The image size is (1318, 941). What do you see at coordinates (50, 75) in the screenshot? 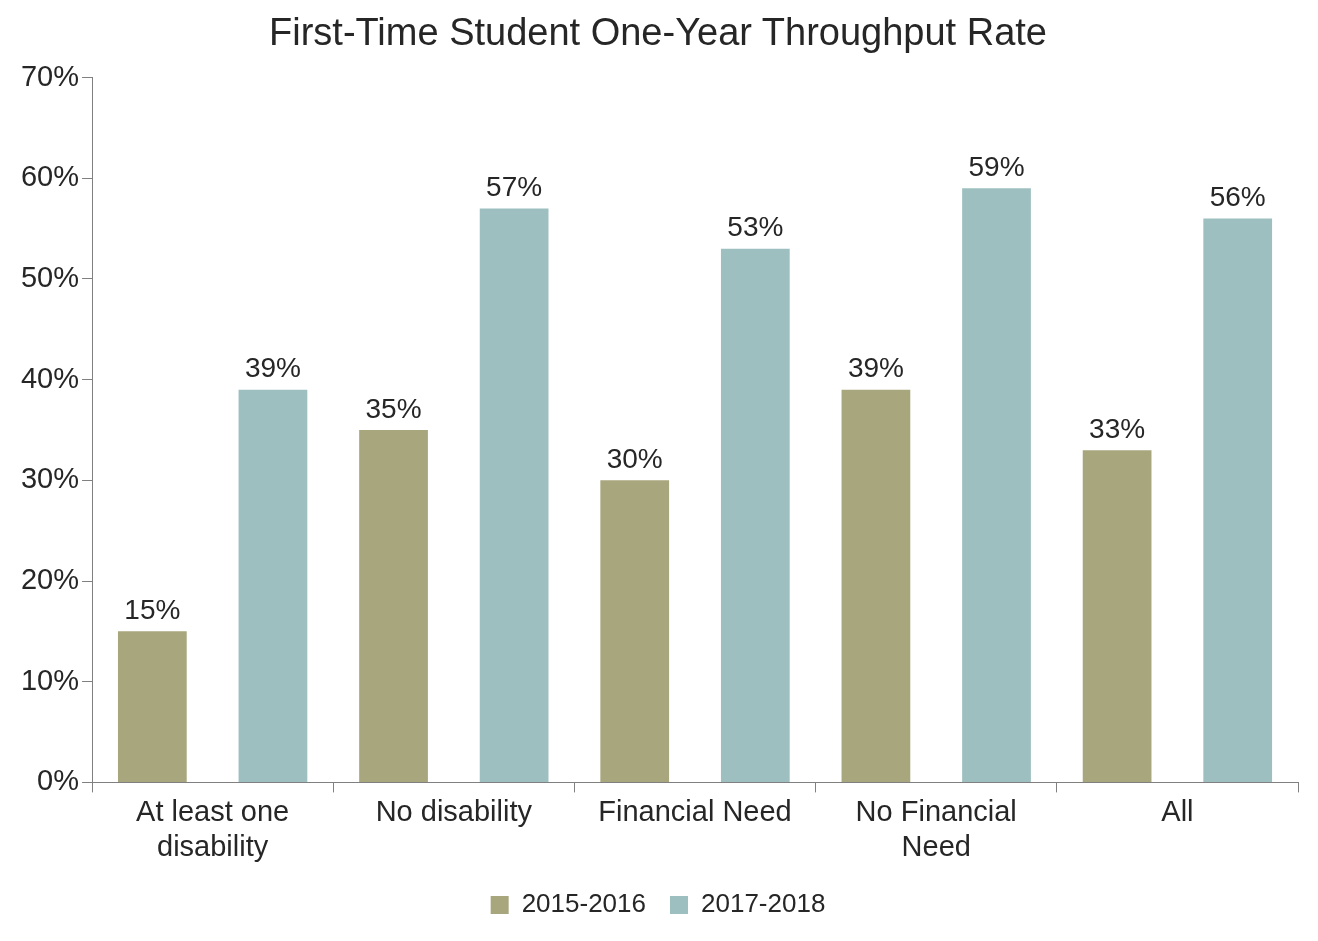
I see `y-tick-label: 70%` at bounding box center [50, 75].